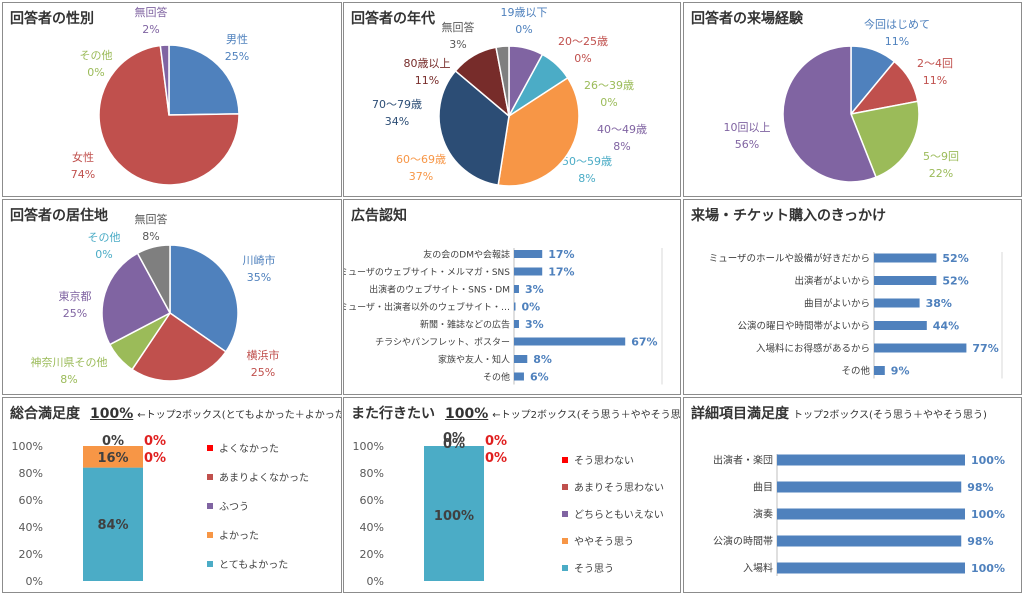  I want to click on data-label: 9%, so click(900, 371).